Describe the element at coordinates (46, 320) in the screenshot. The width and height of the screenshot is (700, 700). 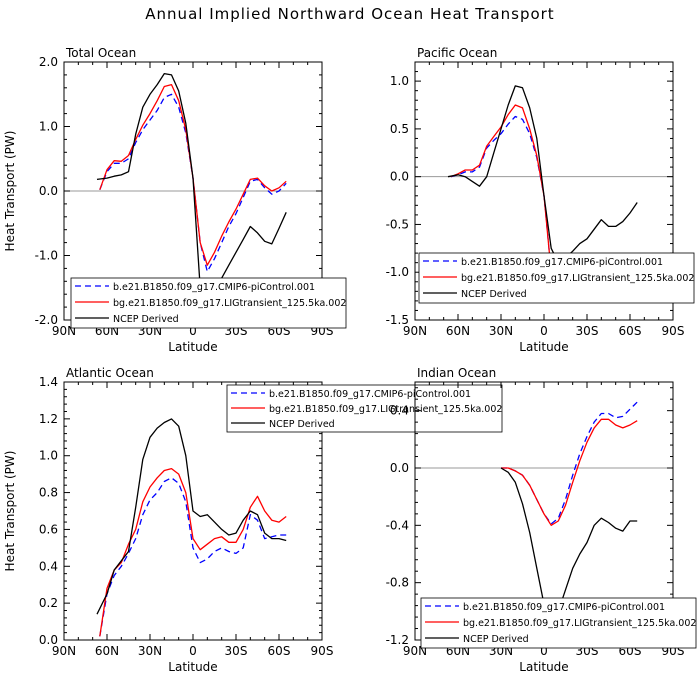
I see `y-tick-label: -2.0` at that location.